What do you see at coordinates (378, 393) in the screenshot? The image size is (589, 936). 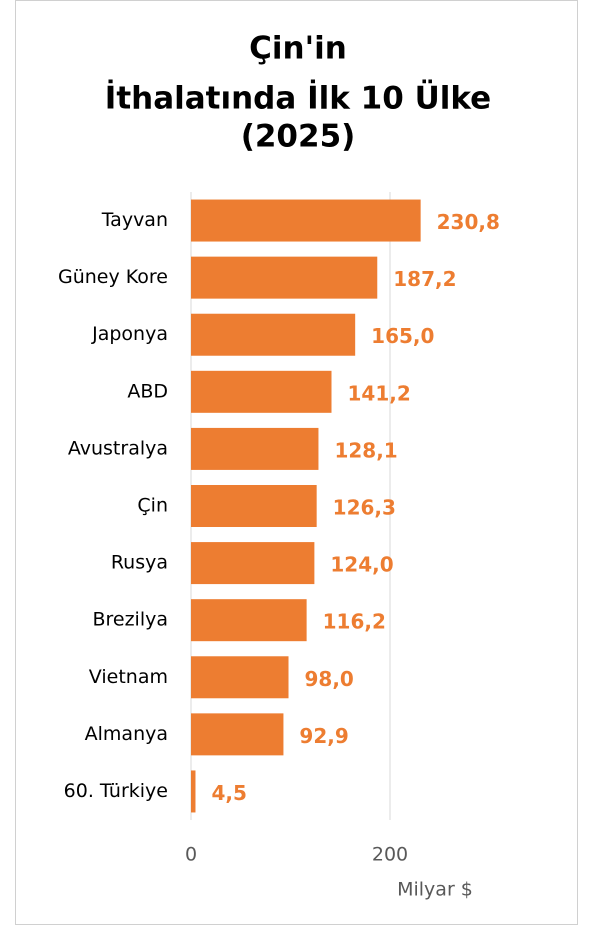 I see `value-label: 141,2` at bounding box center [378, 393].